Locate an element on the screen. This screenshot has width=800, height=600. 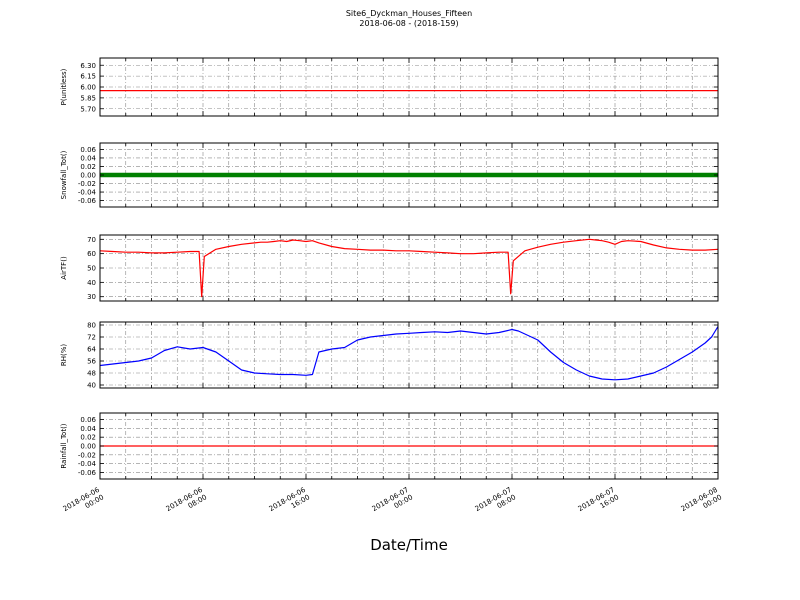
chart-subtitle: 2018-06-08 - (2018-159) is located at coordinates (408, 23).